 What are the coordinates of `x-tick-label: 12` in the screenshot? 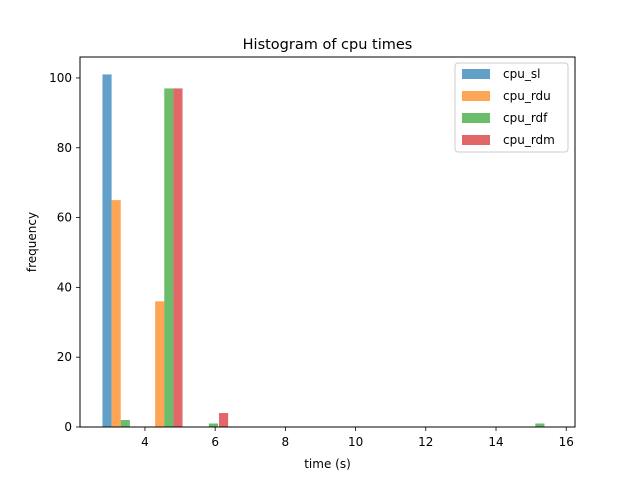 It's located at (425, 442).